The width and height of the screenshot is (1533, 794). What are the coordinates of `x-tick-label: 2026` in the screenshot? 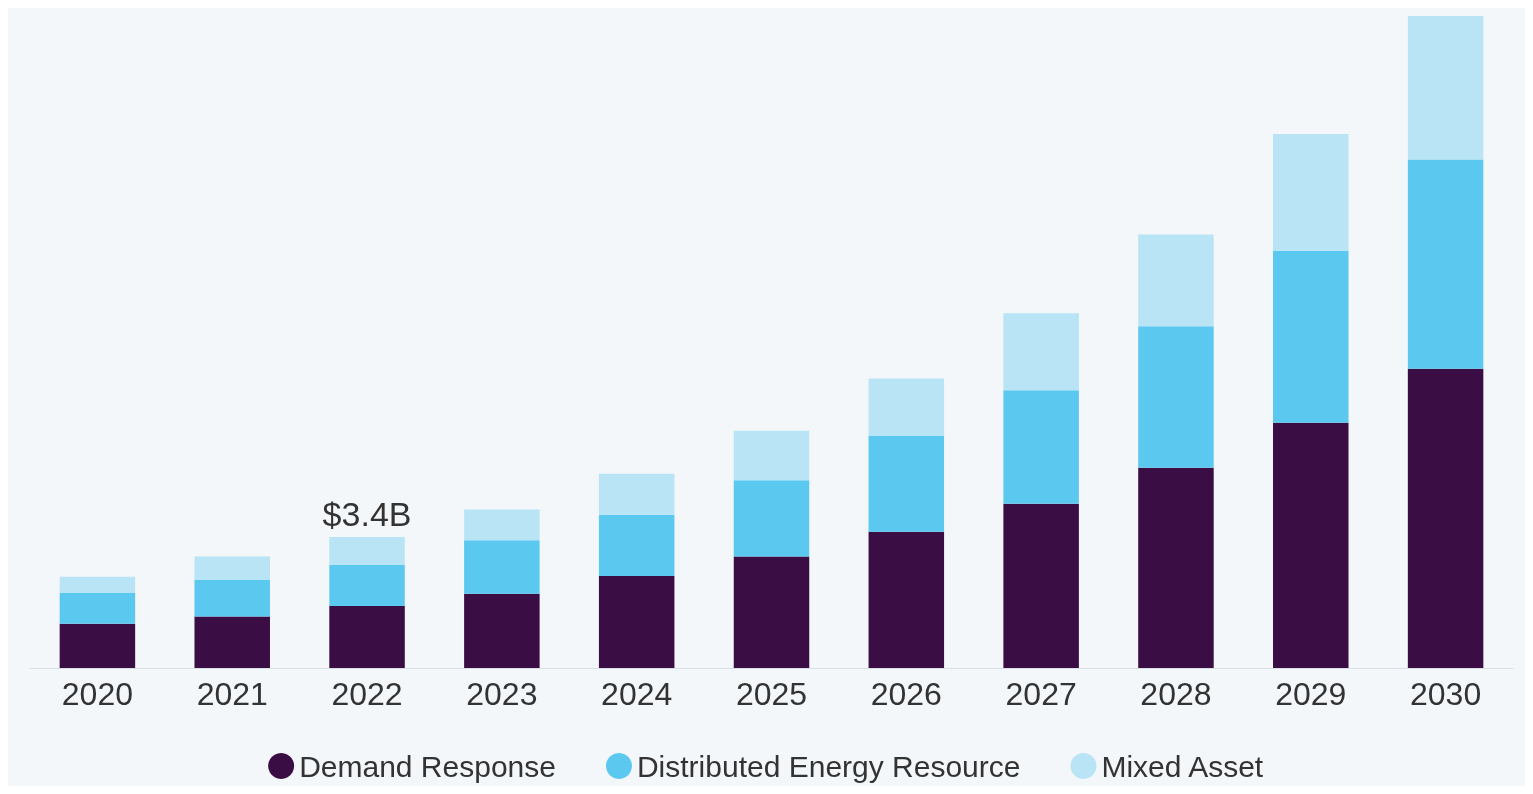 It's located at (906, 694).